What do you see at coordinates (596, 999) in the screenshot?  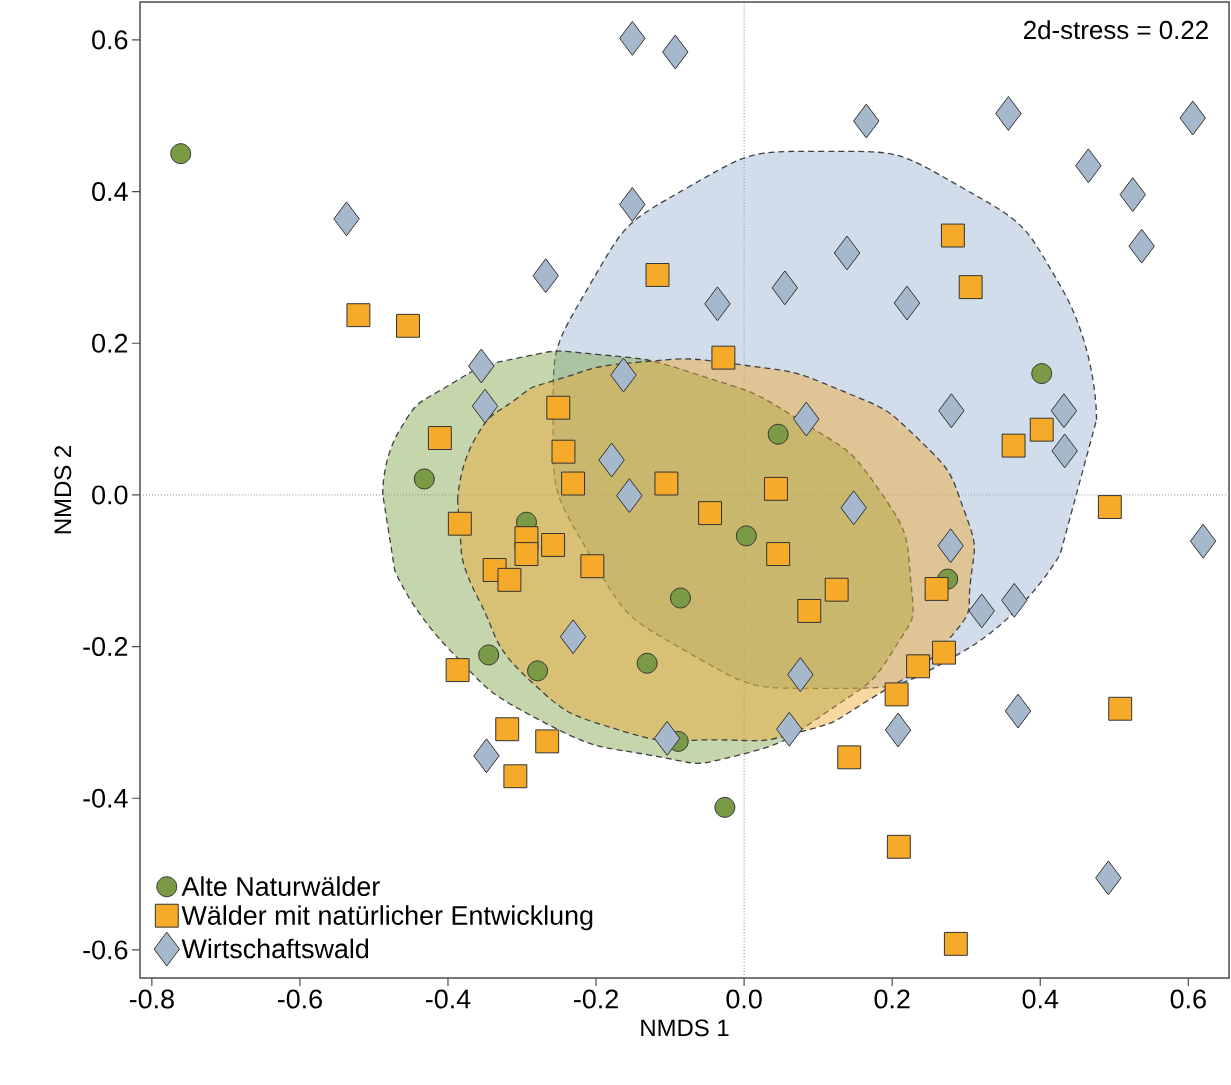 I see `x-tick-label: -0.2` at bounding box center [596, 999].